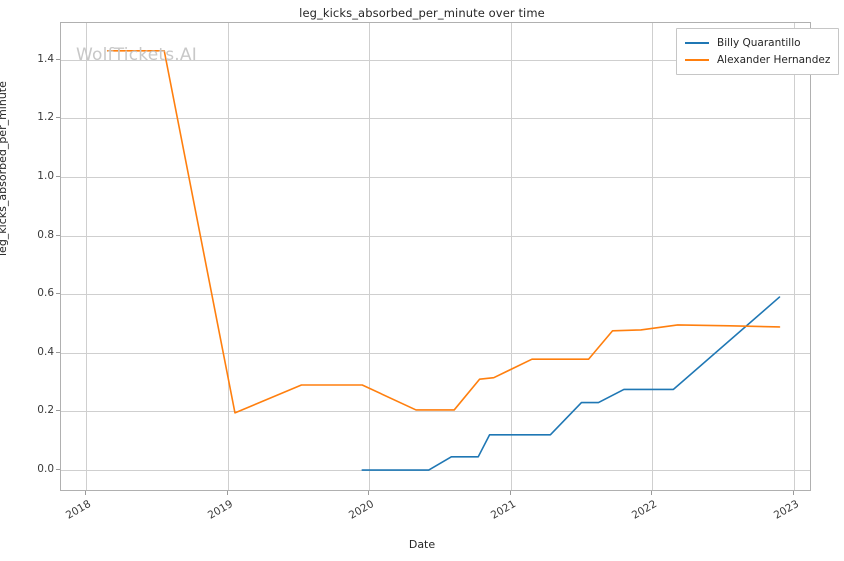  Describe the element at coordinates (45, 351) in the screenshot. I see `y-tick-label: 0.4` at that location.